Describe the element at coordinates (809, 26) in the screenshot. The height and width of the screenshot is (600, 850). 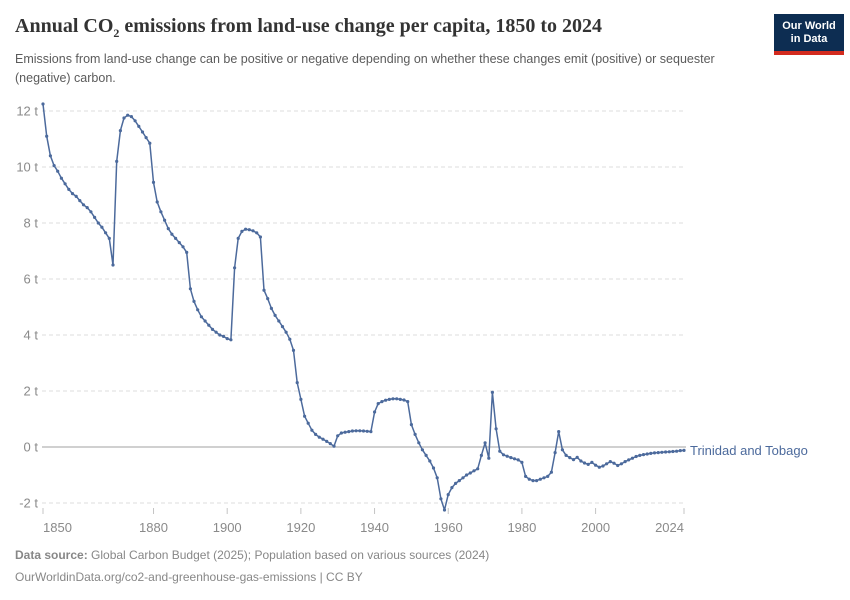
I see `owid-logo-line1: Our World` at that location.